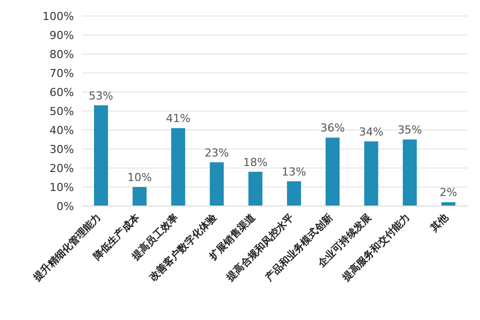 The height and width of the screenshot is (320, 480). Describe the element at coordinates (62, 54) in the screenshot. I see `y-tick-label: 80%` at that location.